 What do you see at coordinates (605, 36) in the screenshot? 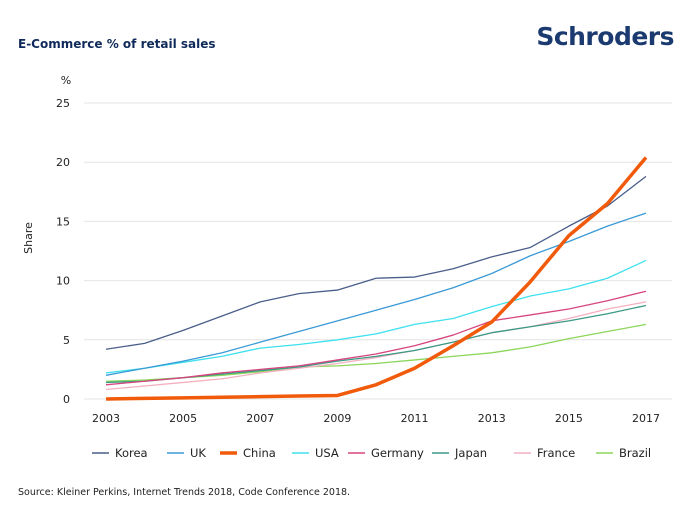
I see `schroders-logo: Schroders` at bounding box center [605, 36].